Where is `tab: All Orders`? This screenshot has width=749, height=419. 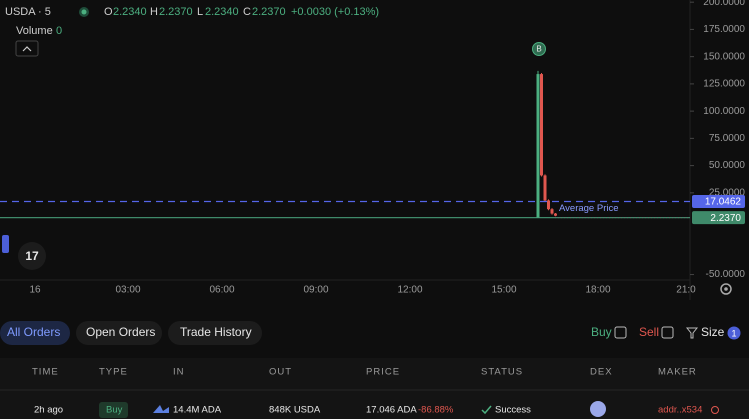 tab: All Orders is located at coordinates (33, 332).